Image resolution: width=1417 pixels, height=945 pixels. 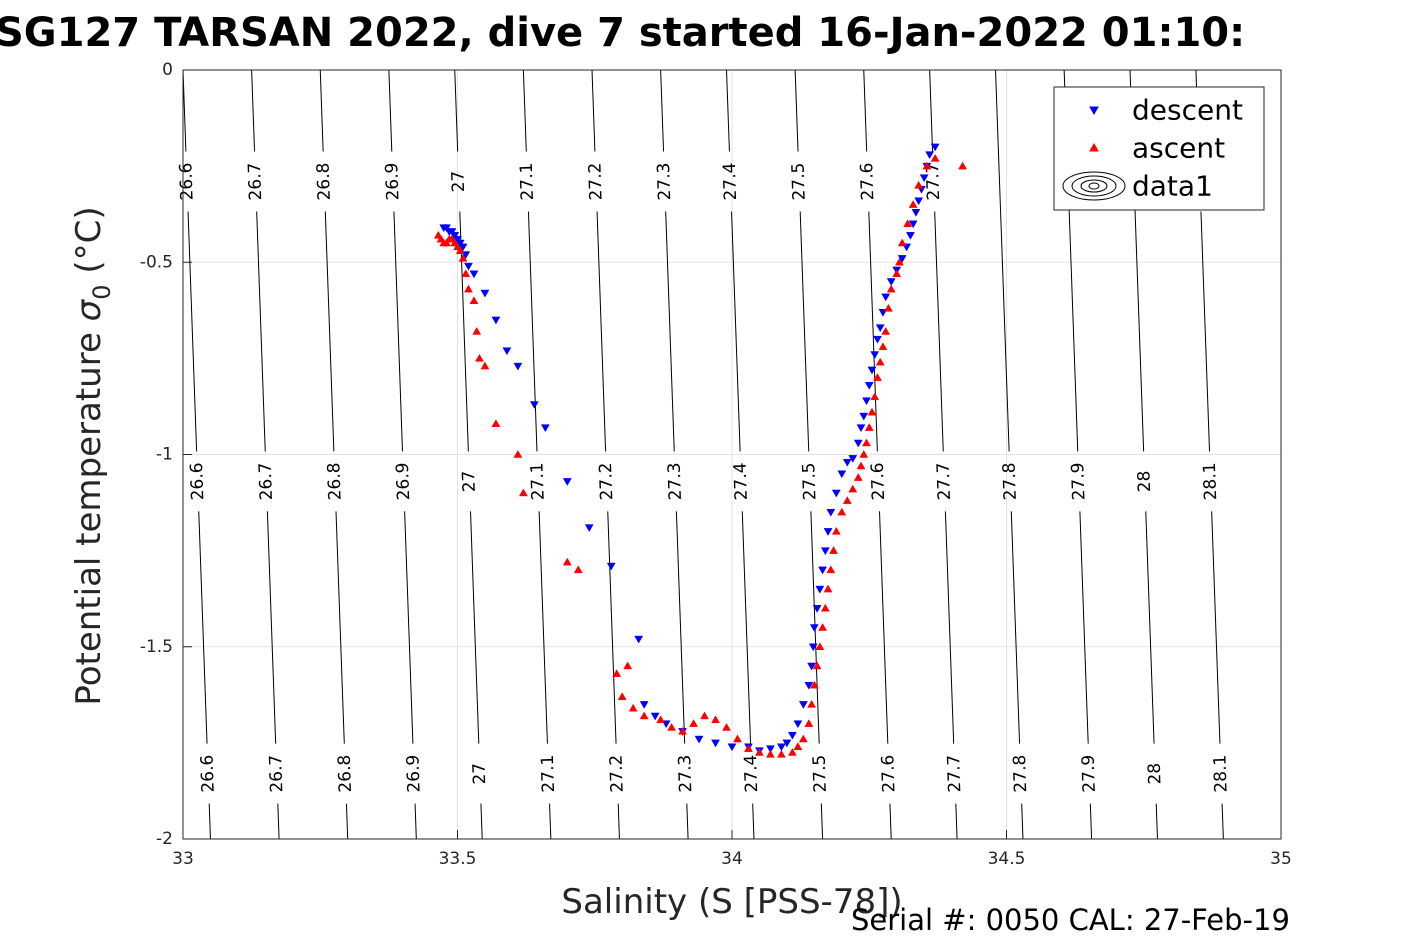 I want to click on y-axis-label-subscript: 0, so click(x=102, y=291).